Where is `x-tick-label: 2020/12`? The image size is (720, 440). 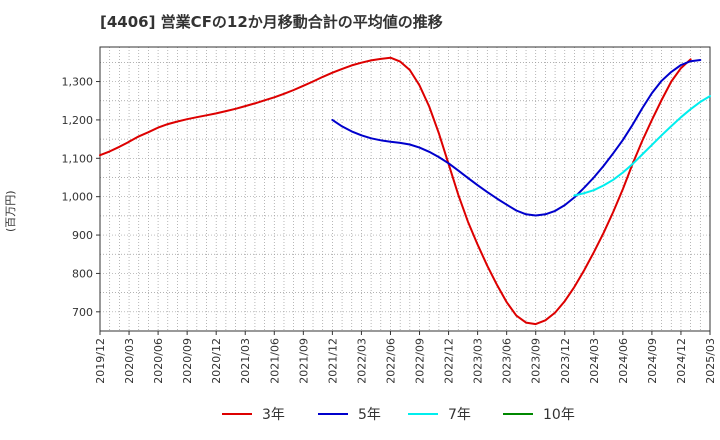 x-tick-label: 2020/12 is located at coordinates (216, 361).